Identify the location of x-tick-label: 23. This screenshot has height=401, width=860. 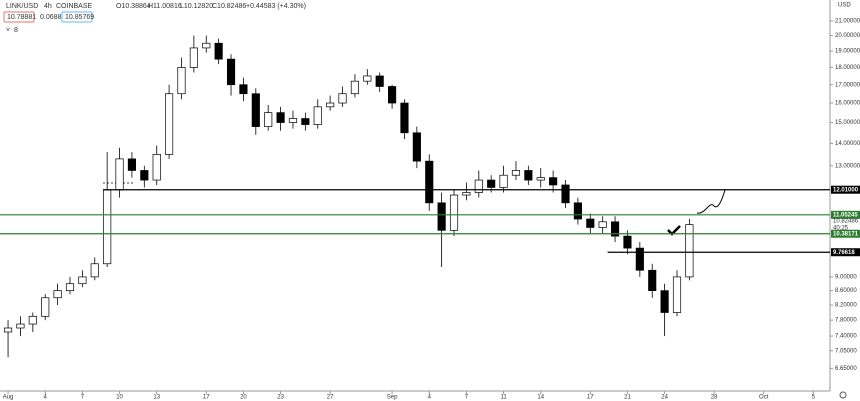
(280, 398).